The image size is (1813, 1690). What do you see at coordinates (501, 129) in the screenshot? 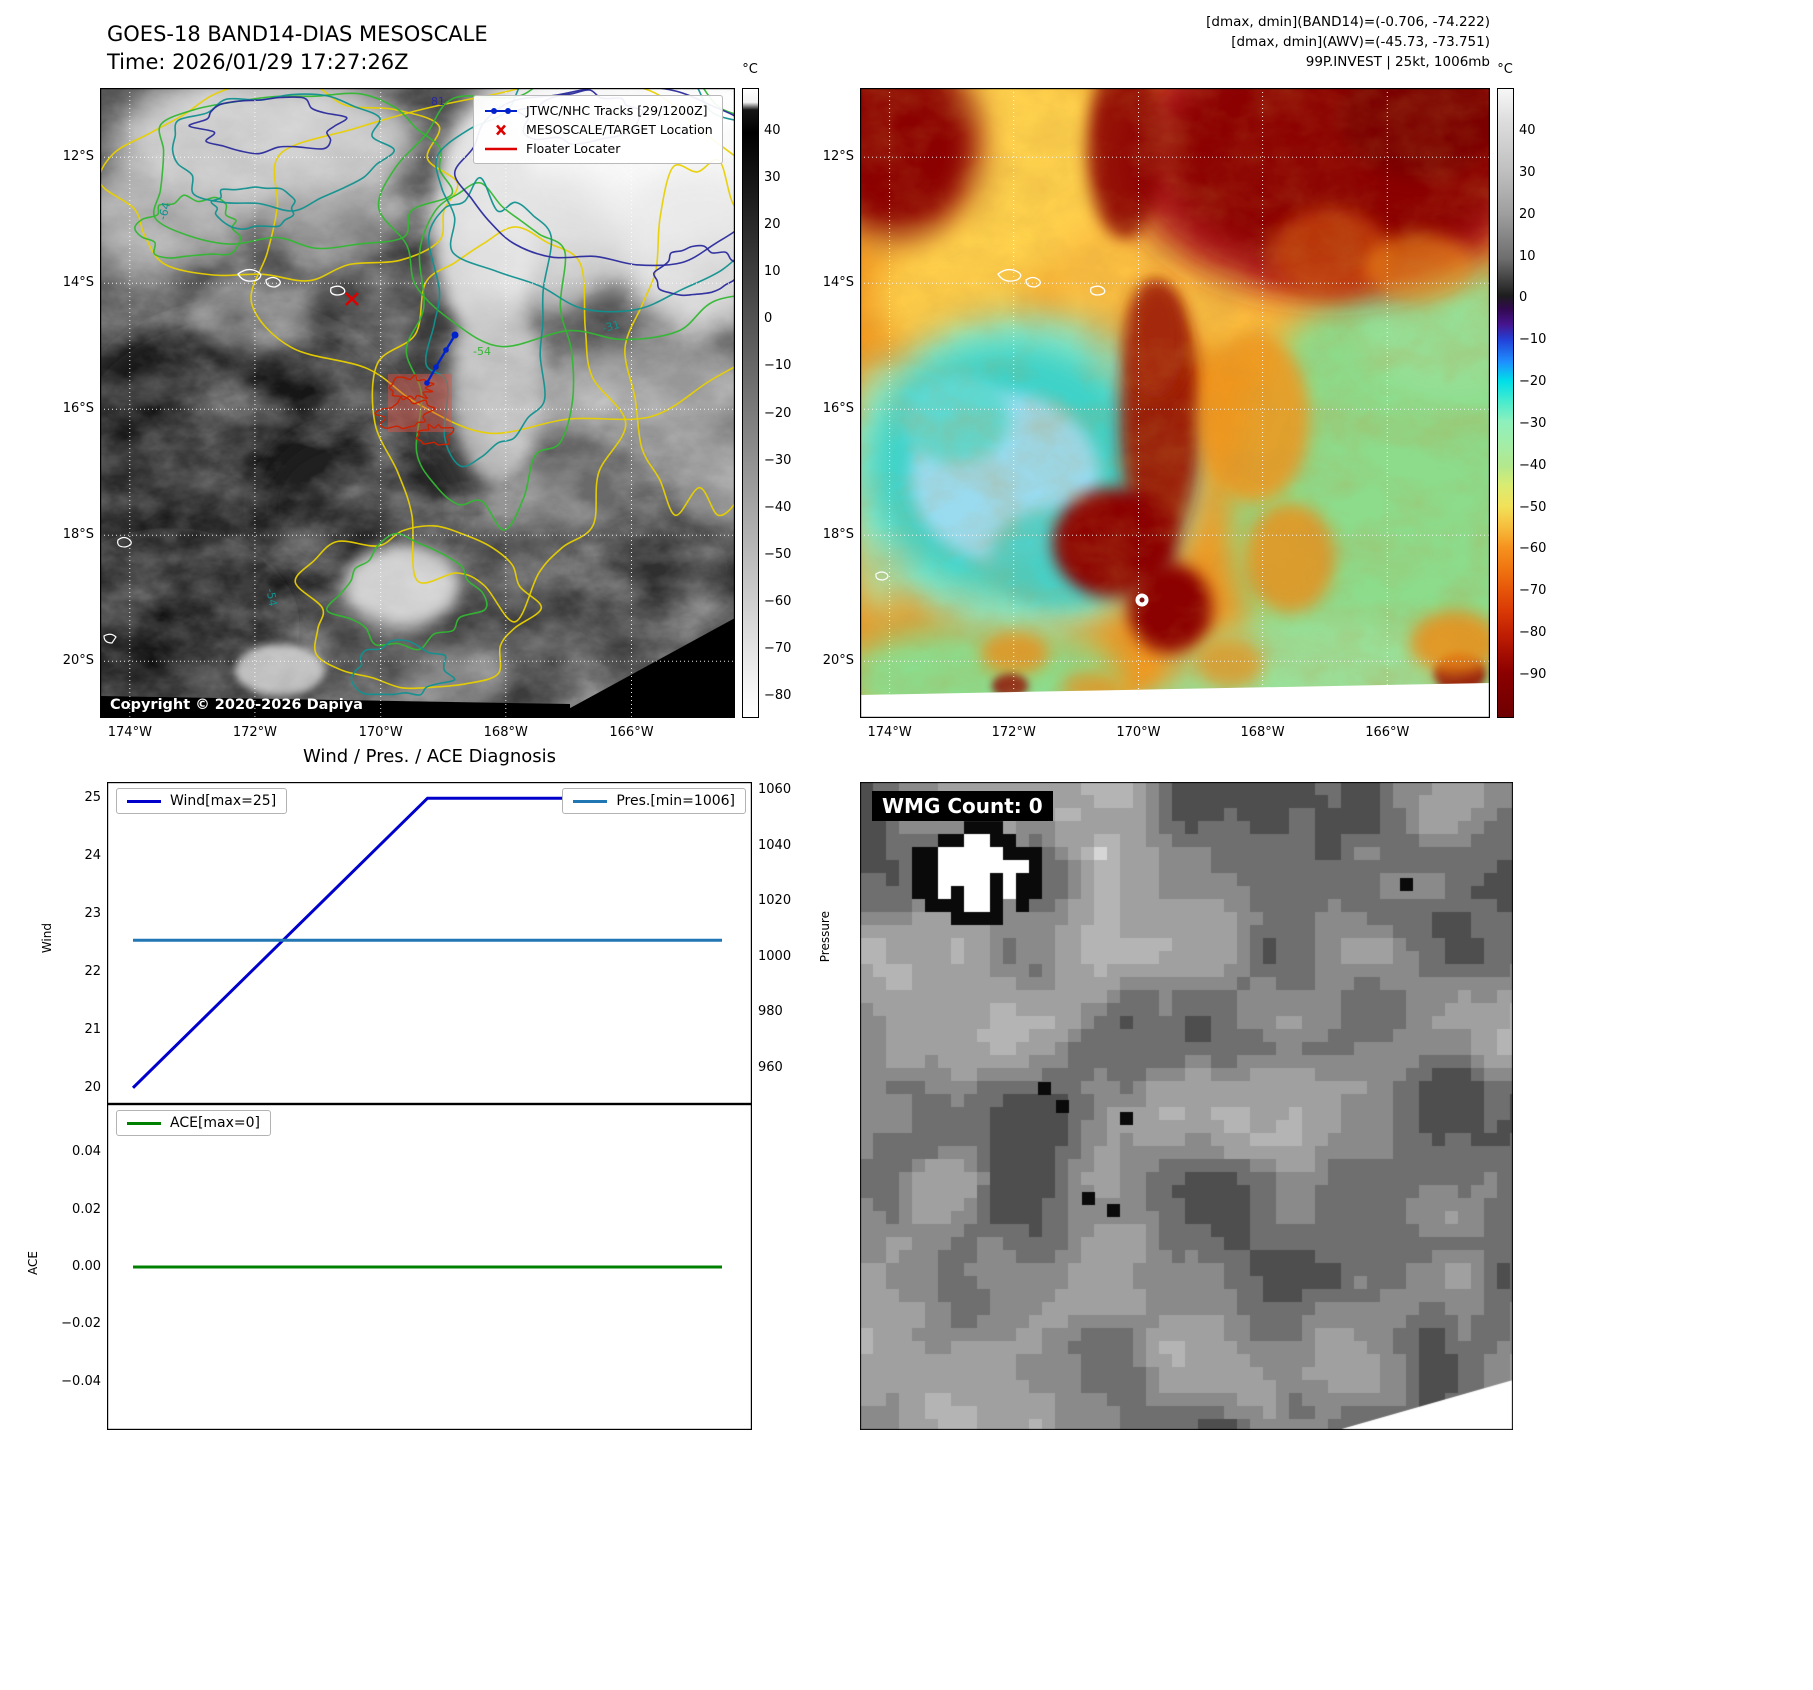
I see `x-marker-icon` at bounding box center [501, 129].